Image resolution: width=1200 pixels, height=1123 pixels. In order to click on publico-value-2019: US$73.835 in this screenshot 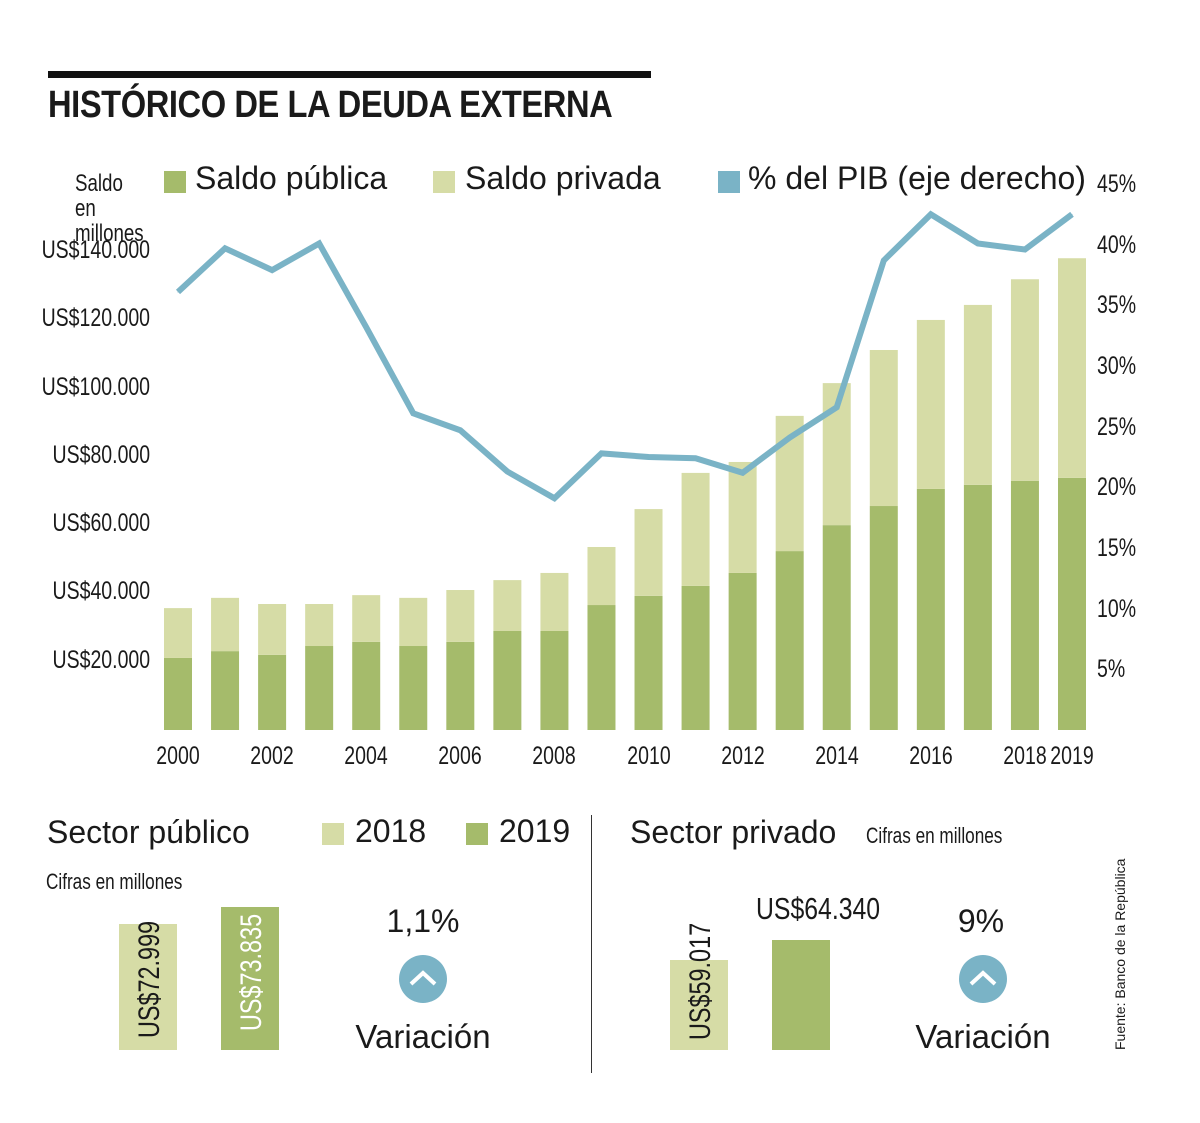, I will do `click(251, 972)`.